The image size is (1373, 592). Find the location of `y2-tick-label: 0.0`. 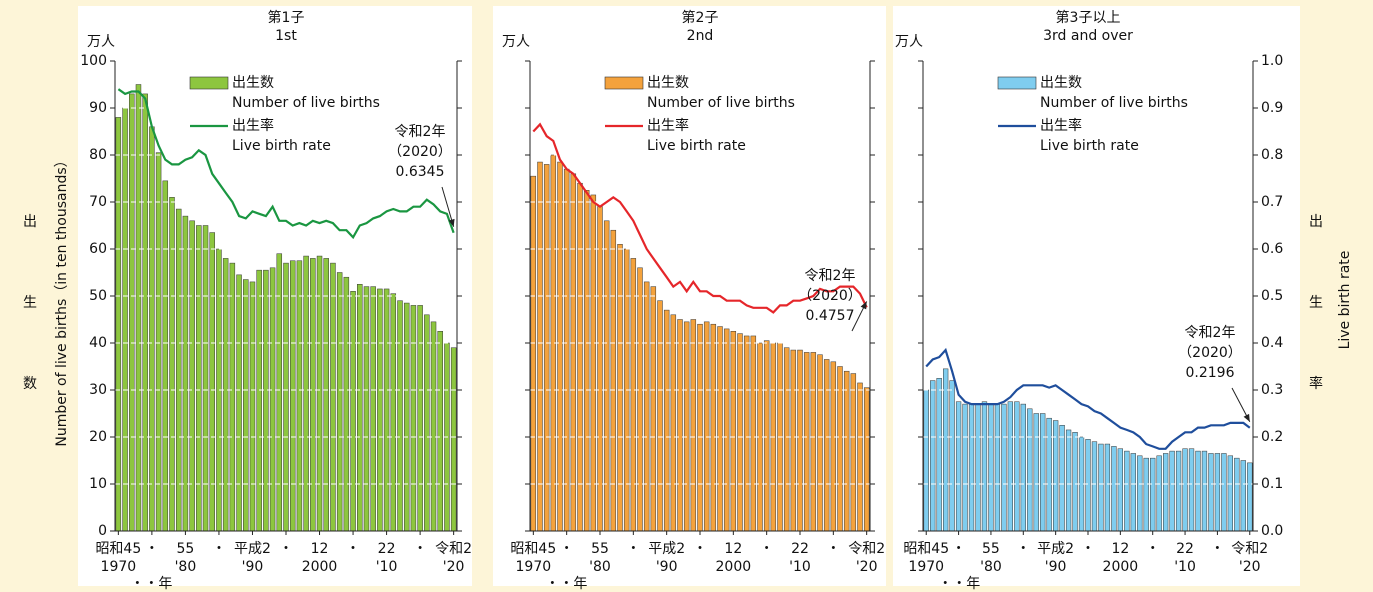

y2-tick-label: 0.0 is located at coordinates (1272, 531).